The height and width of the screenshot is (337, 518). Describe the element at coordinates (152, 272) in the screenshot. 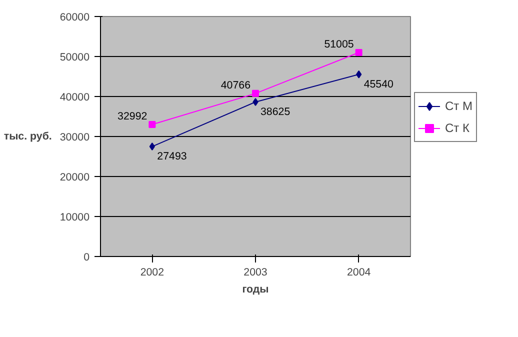

I see `x-tick-label: 2002` at that location.